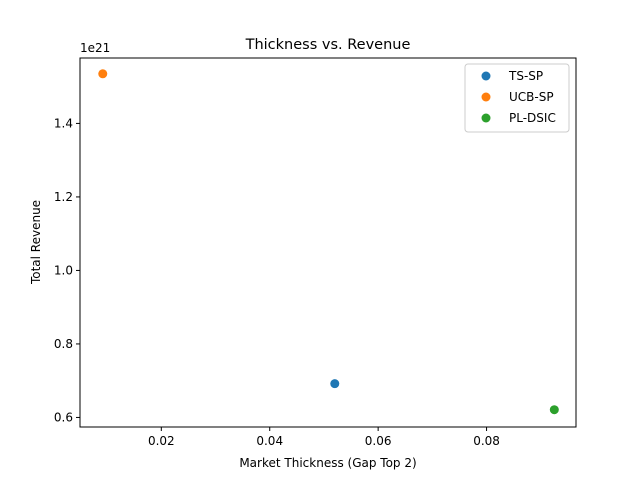  What do you see at coordinates (328, 45) in the screenshot?
I see `chart-title: Thickness vs. Revenue` at bounding box center [328, 45].